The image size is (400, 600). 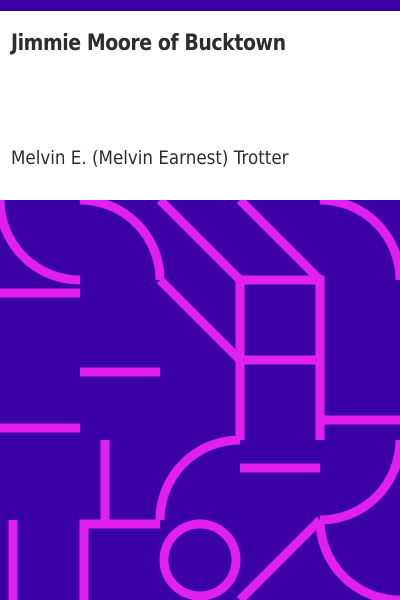 What do you see at coordinates (148, 43) in the screenshot?
I see `book-title: Jimmie Moore of Bucktown` at bounding box center [148, 43].